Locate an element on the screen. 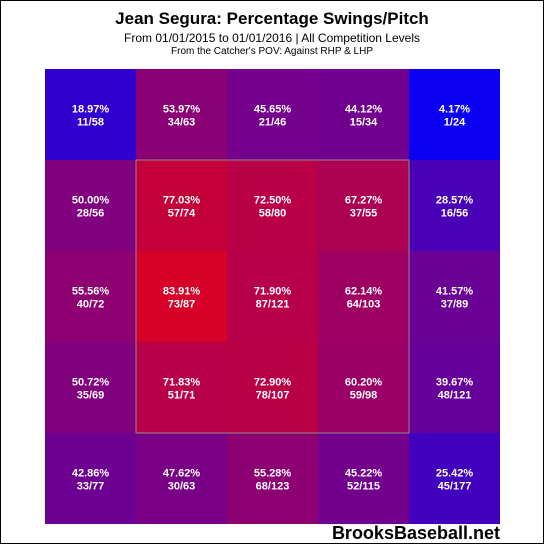 This screenshot has width=544, height=544. cell-fraction-r3-c1: 51/71 is located at coordinates (182, 396).